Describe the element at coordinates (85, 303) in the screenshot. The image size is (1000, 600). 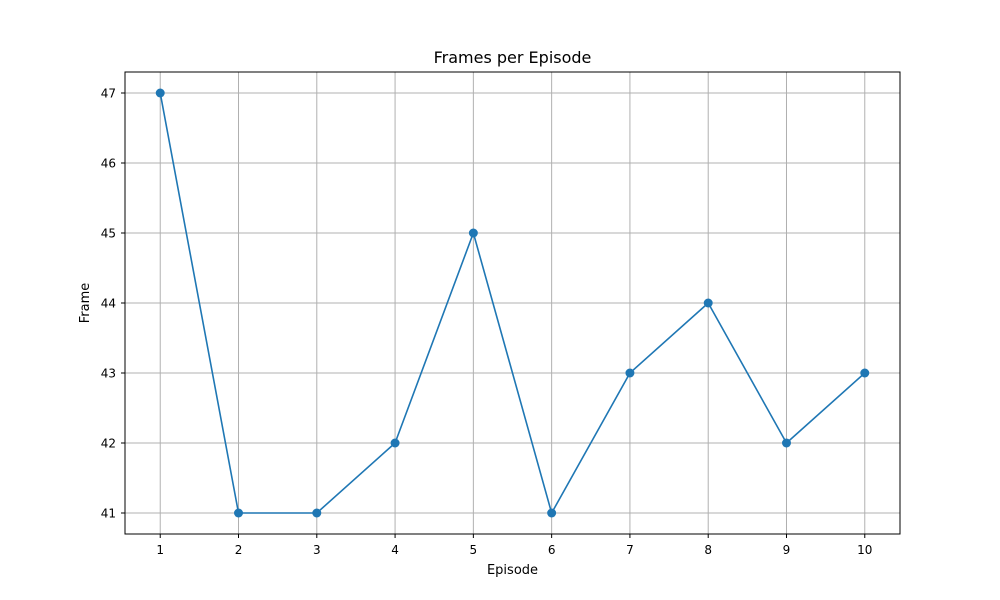
I see `y-axis-label: Frame` at that location.